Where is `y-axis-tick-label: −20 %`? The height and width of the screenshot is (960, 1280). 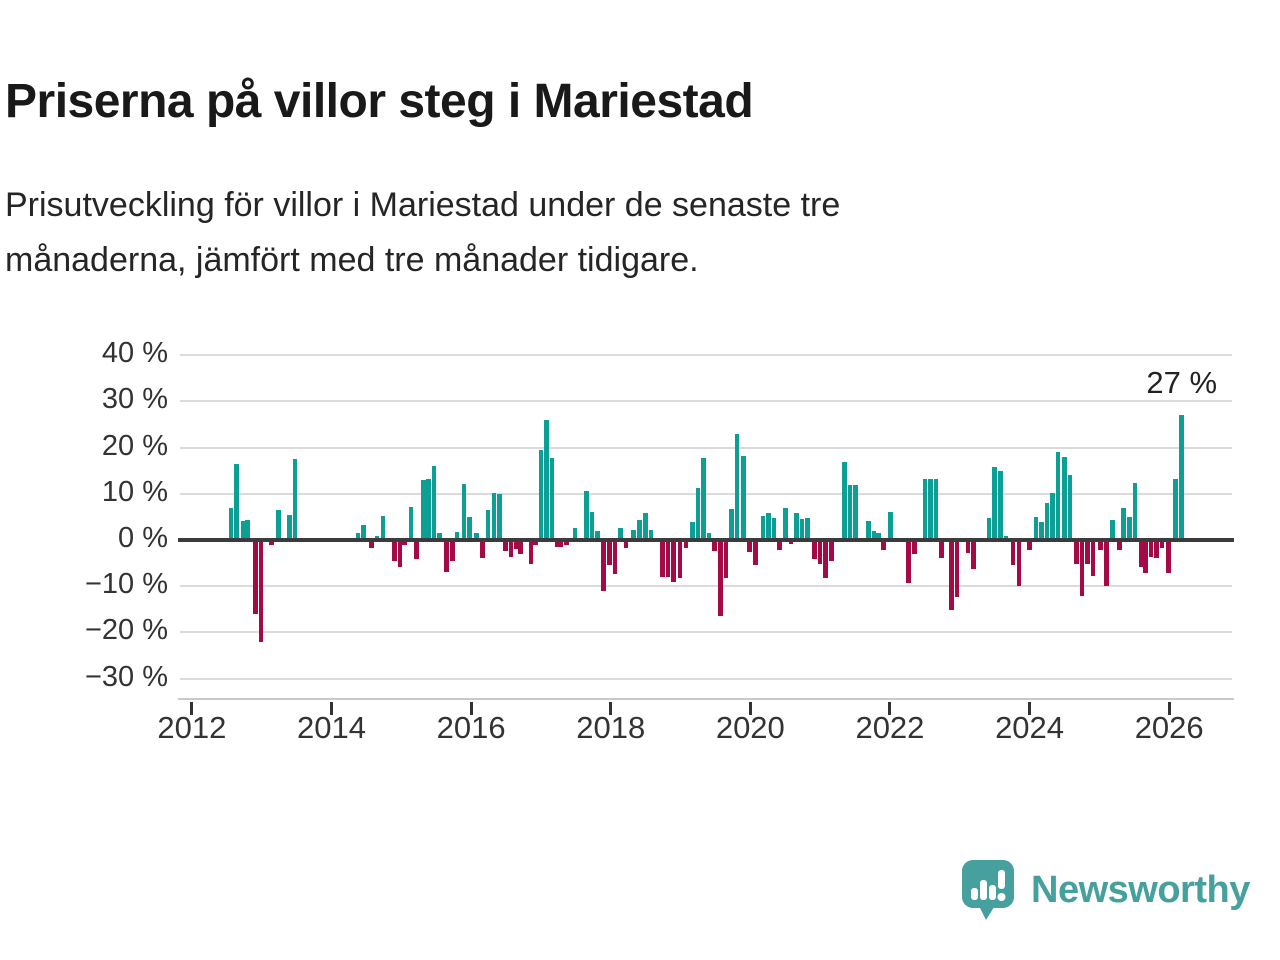
y-axis-tick-label: −20 % is located at coordinates (126, 630).